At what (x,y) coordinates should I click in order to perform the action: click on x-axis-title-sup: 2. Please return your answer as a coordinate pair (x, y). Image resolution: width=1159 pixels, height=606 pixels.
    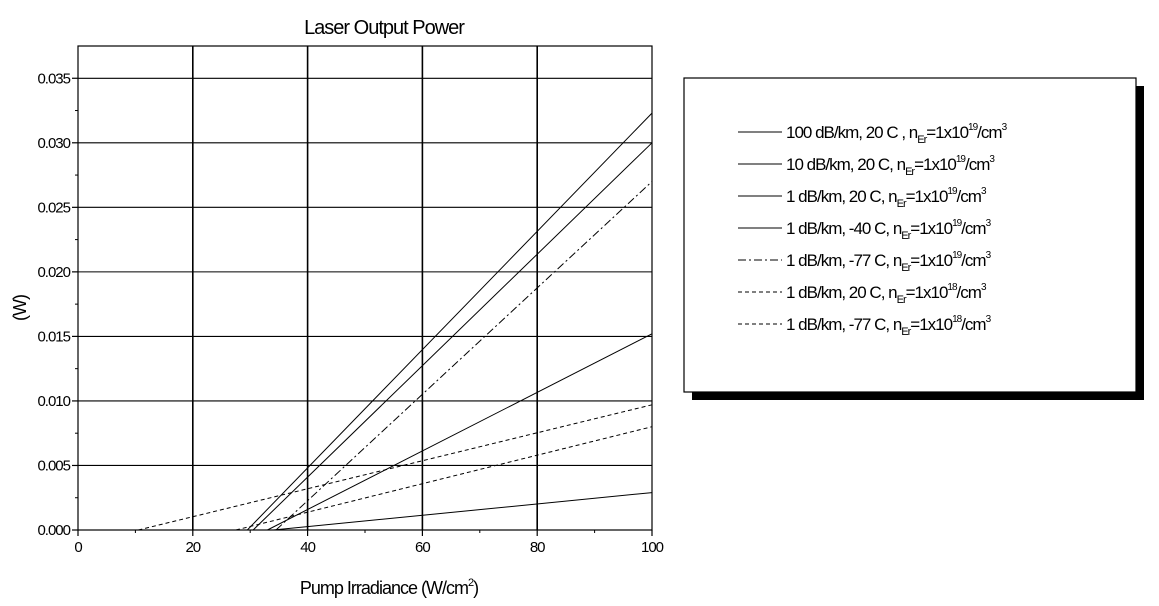
    Looking at the image, I should click on (471, 583).